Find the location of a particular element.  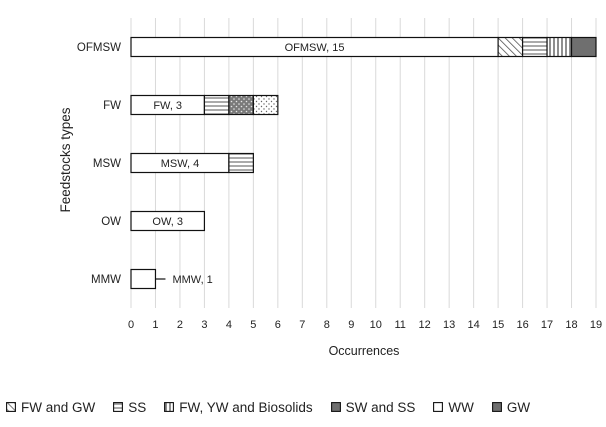

legend-swatch-diag is located at coordinates (11, 407).